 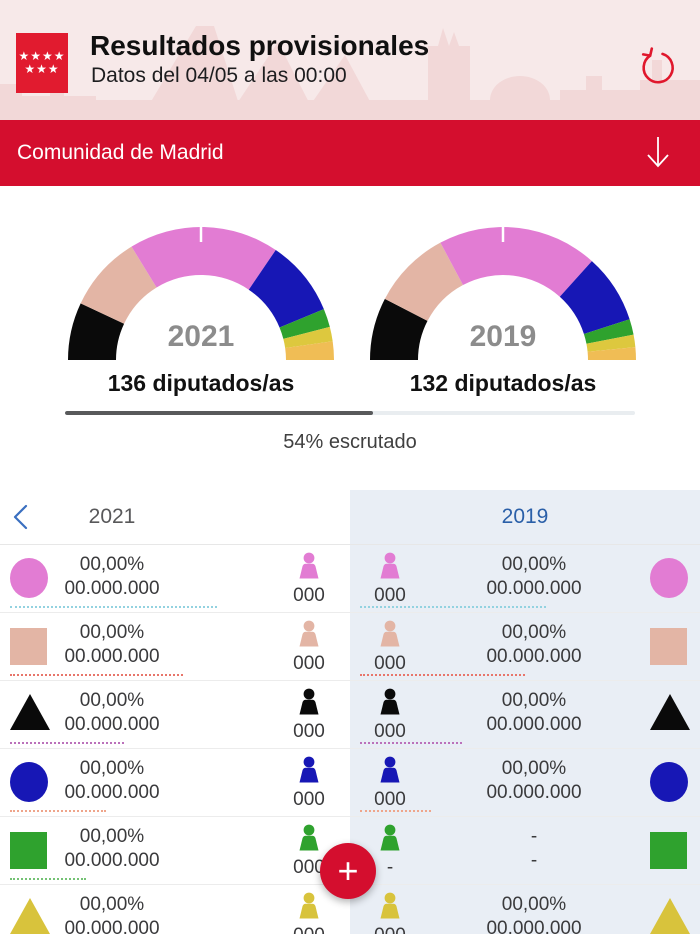 What do you see at coordinates (219, 75) in the screenshot?
I see `data-timestamp: Datos del 04/05 a las 00:00` at bounding box center [219, 75].